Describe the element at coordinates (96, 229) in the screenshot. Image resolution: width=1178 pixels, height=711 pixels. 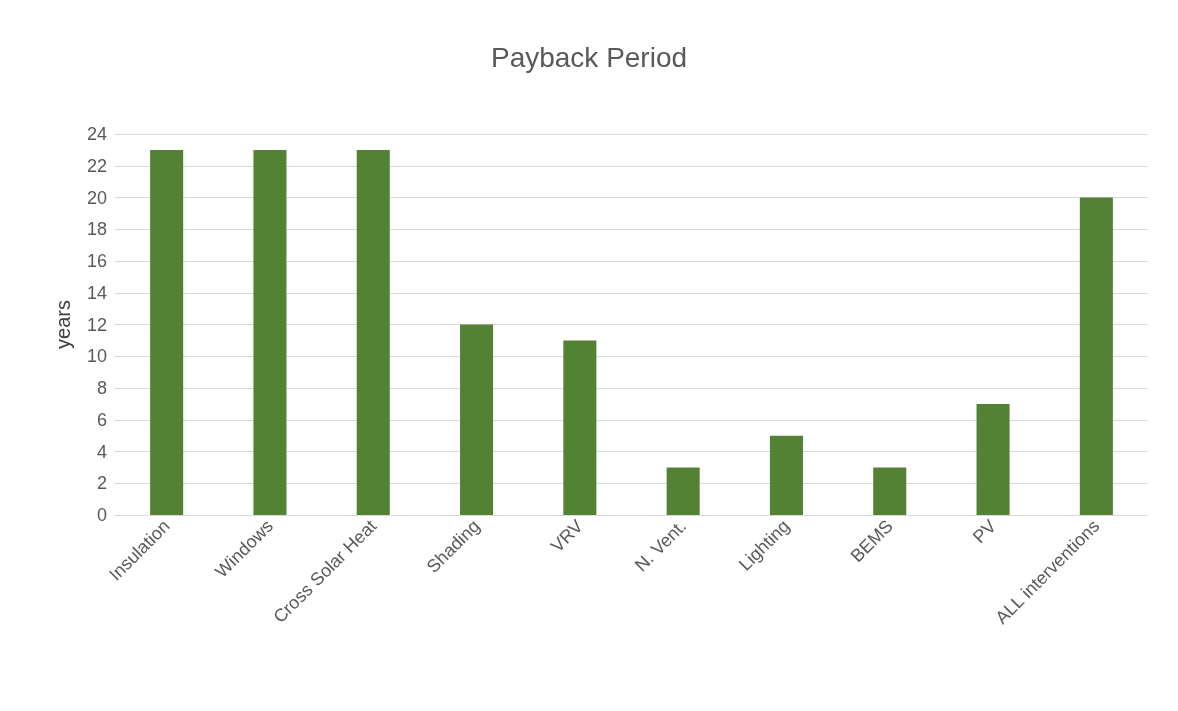
I see `y-tick-label: 18` at that location.